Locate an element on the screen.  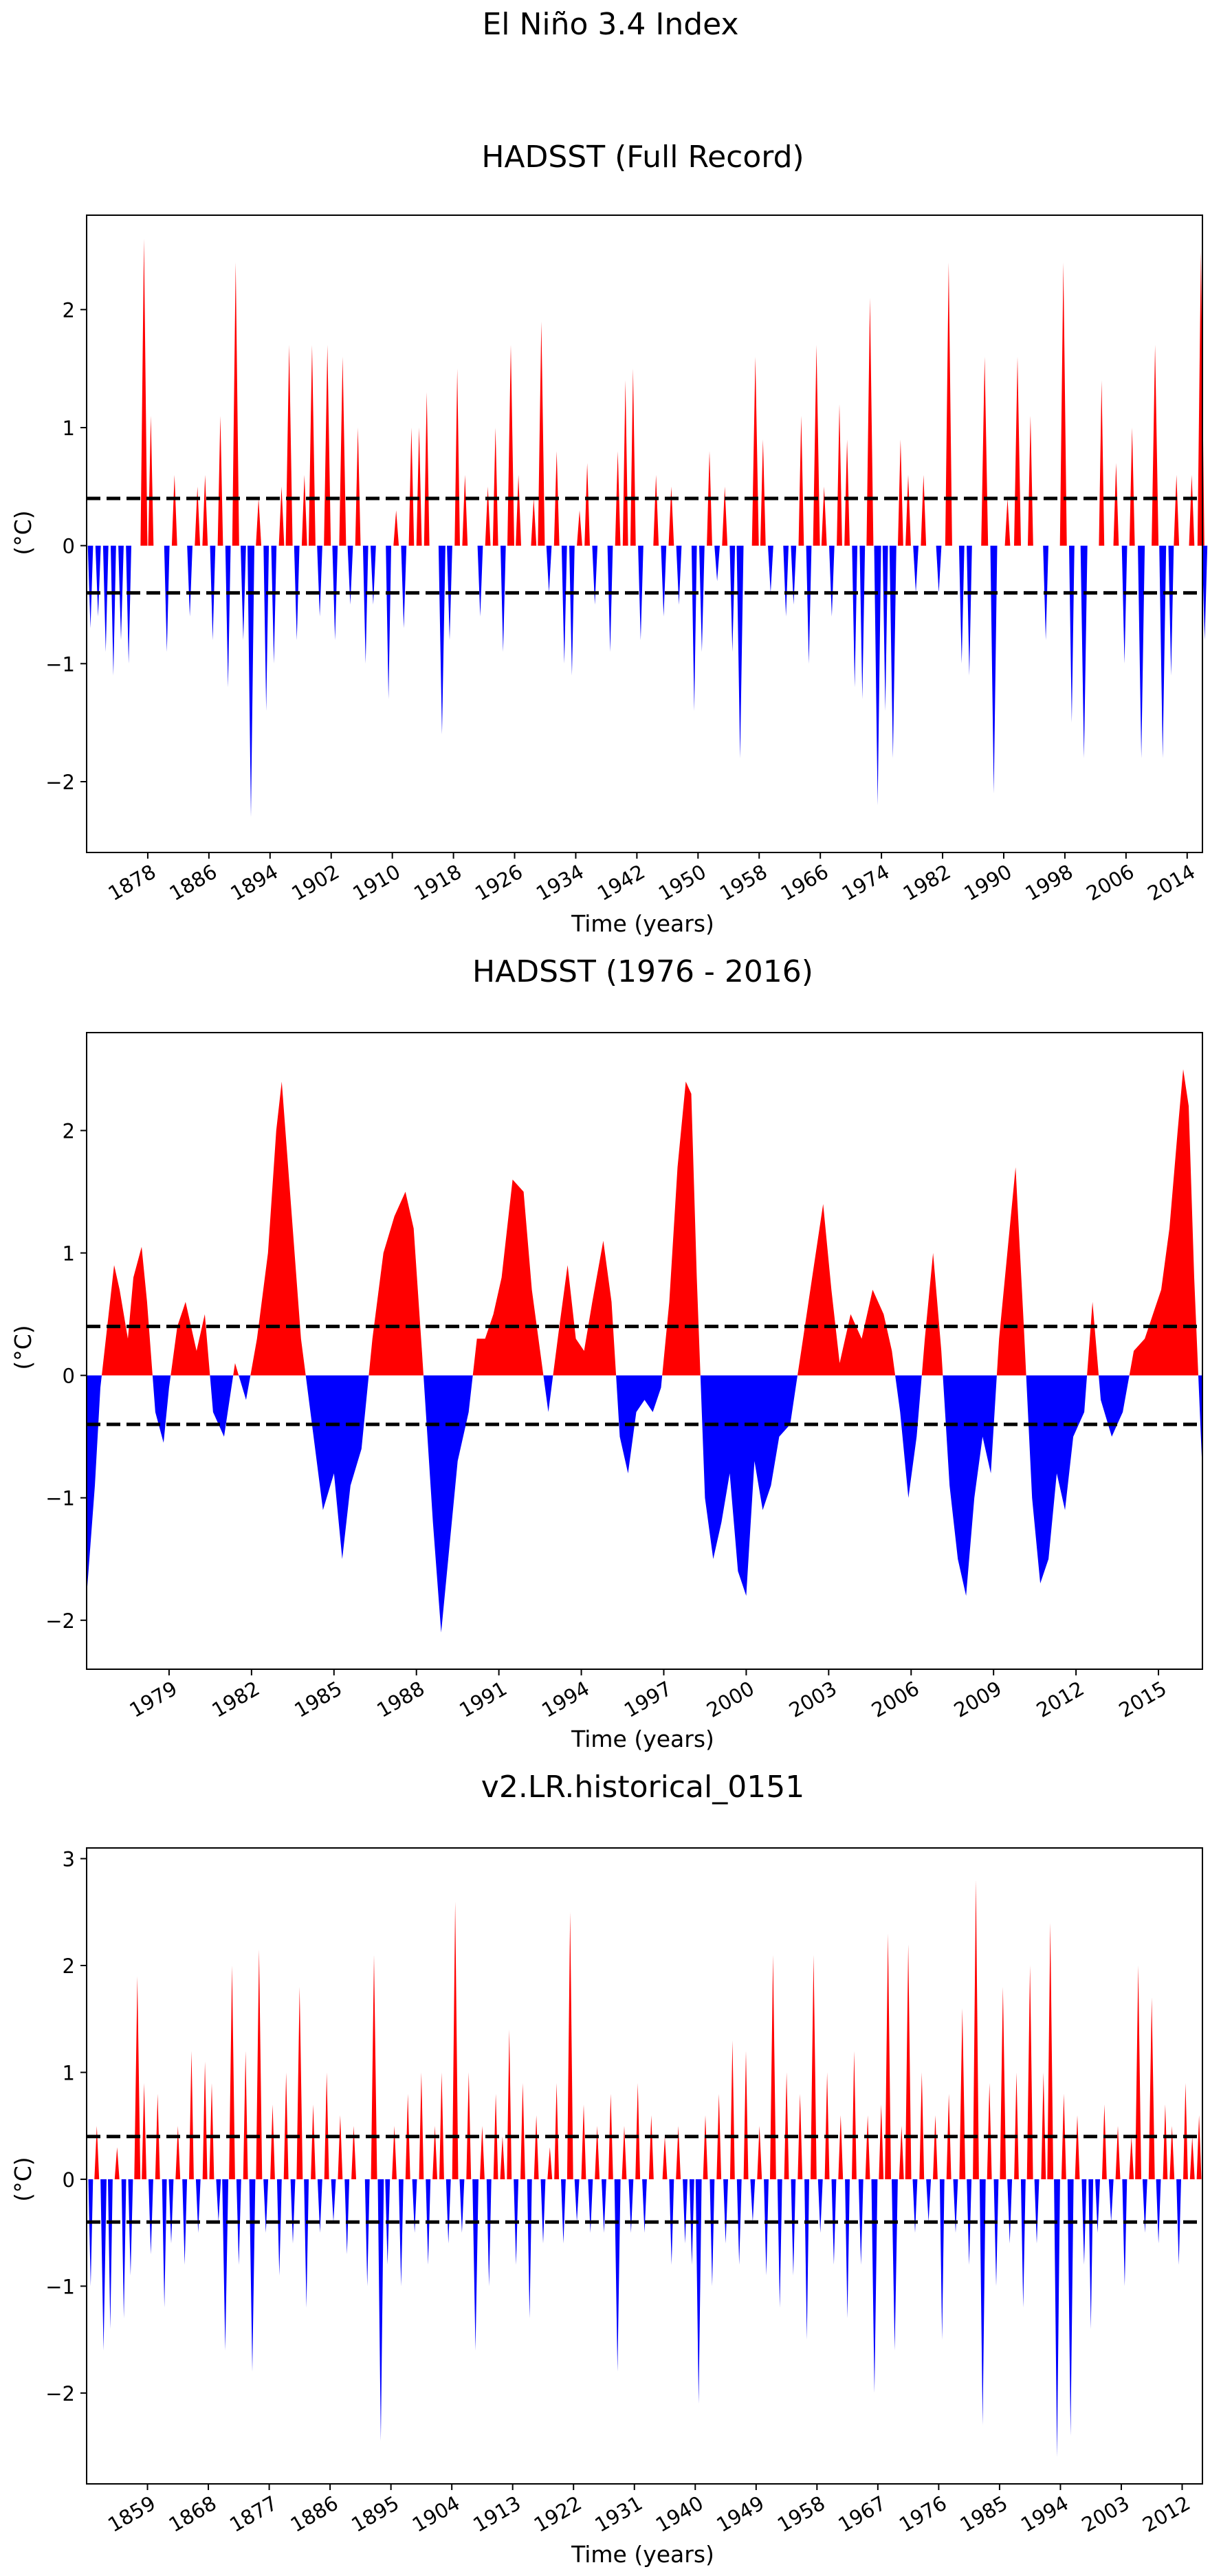
x-tick-label: 2003 is located at coordinates (813, 1699).